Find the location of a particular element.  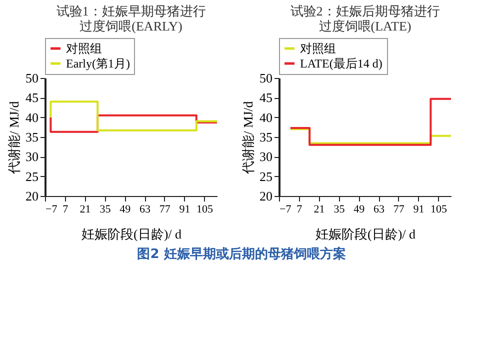

chart-title: 试验2：妊娠后期母猪进行过度饲喂(LATE) is located at coordinates (365, 19).